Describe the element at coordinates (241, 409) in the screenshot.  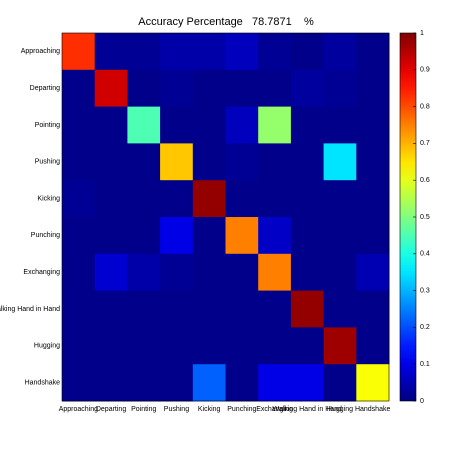
I see `x-tick-label: Punching` at that location.